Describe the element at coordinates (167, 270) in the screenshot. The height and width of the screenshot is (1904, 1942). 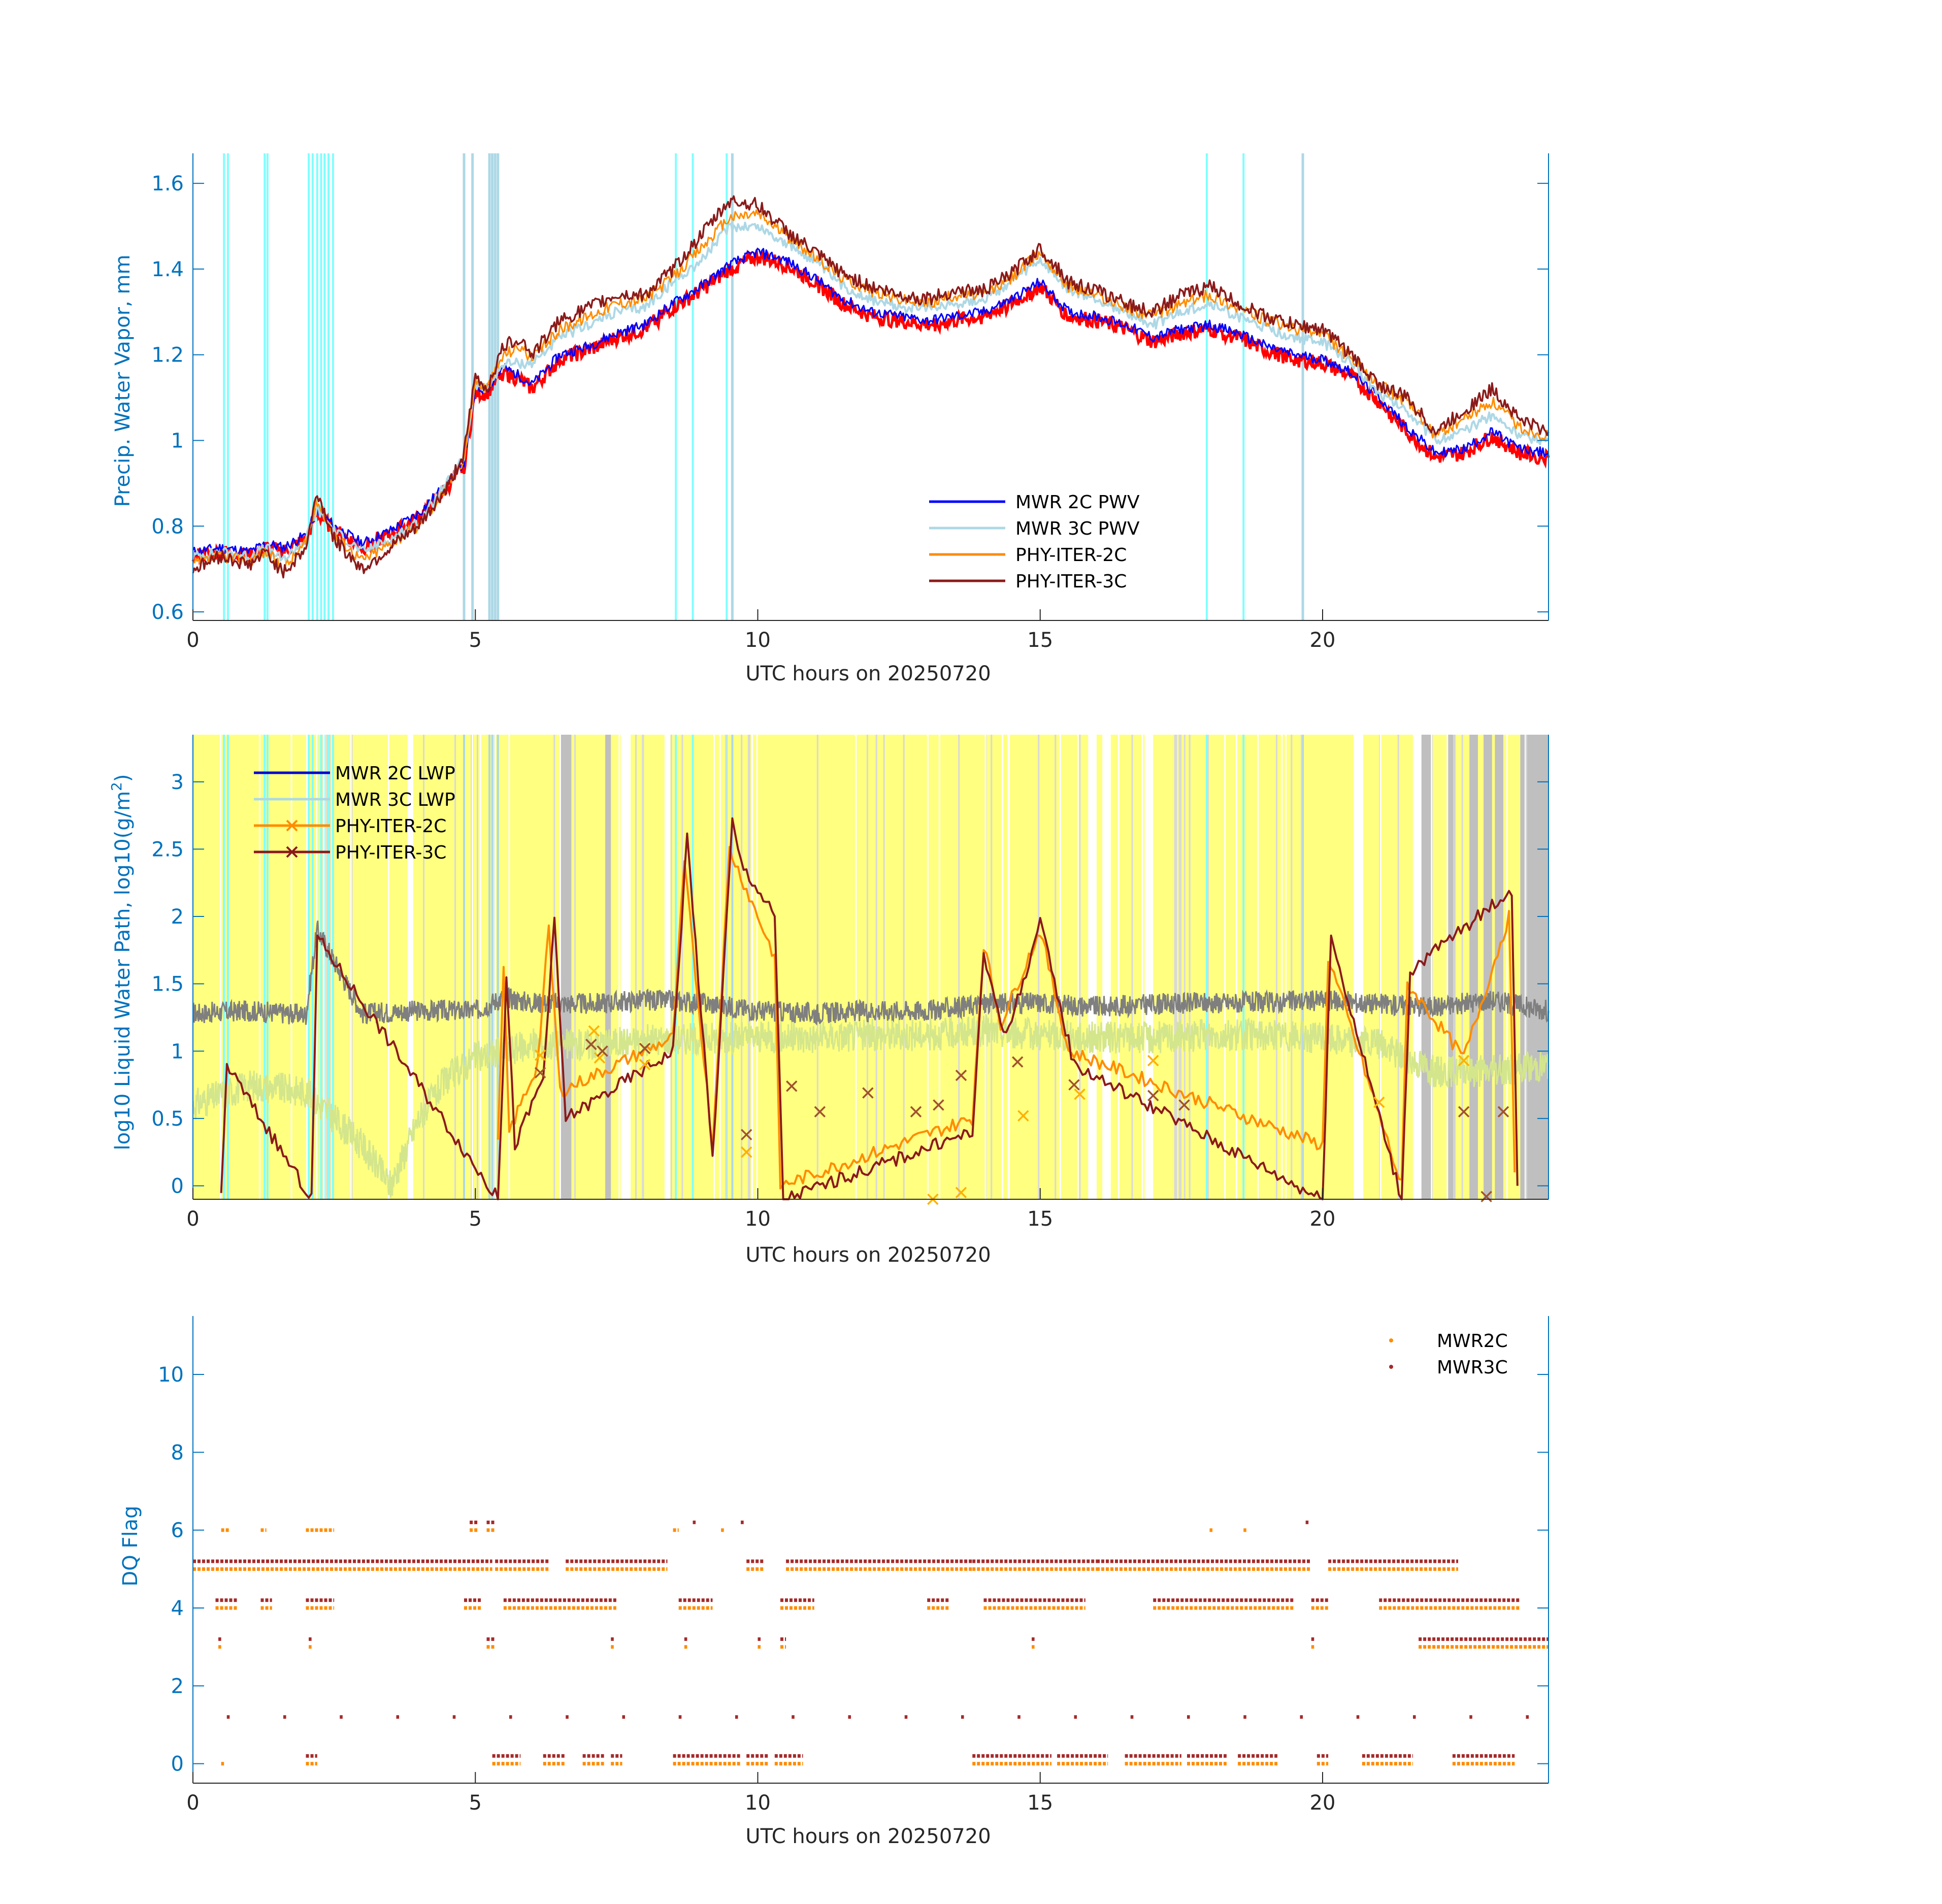
I see `y-tick-label: 1.4` at that location.